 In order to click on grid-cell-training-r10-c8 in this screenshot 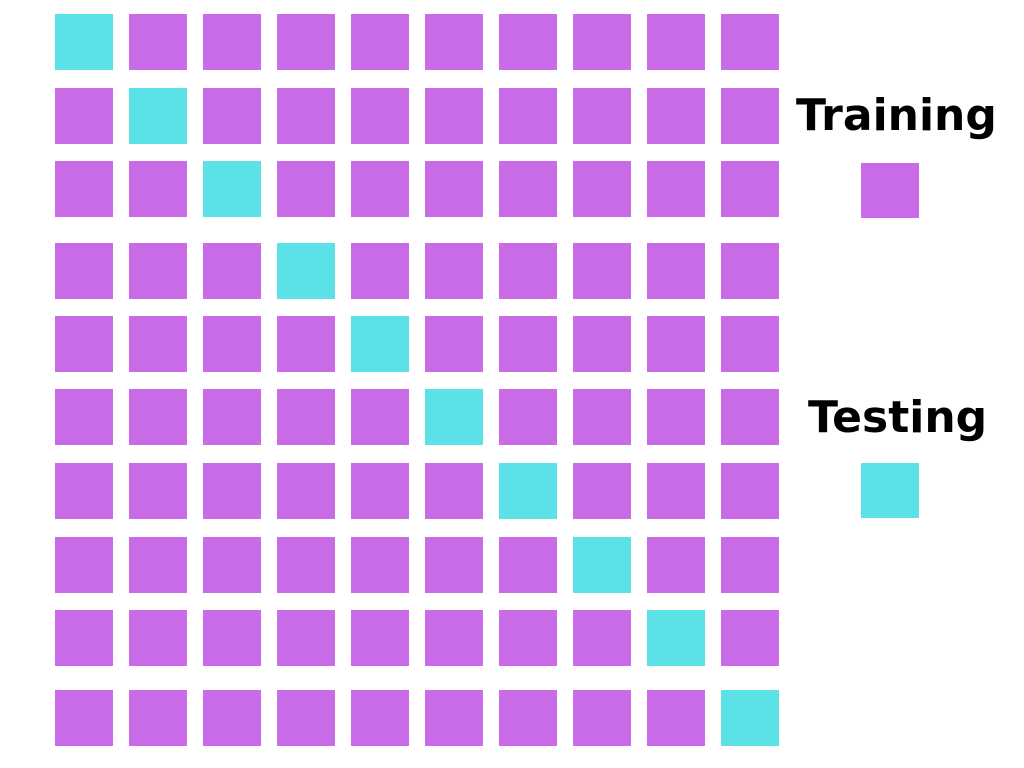, I will do `click(602, 718)`.